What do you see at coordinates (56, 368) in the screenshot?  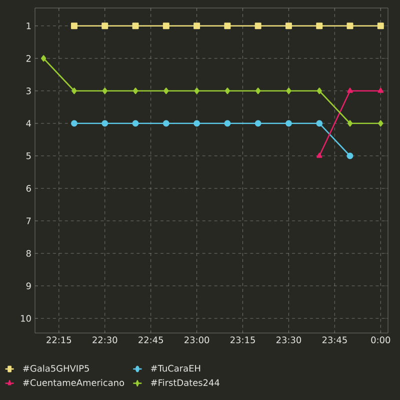 I see `legend-label: #Gala5GHVIP5` at bounding box center [56, 368].